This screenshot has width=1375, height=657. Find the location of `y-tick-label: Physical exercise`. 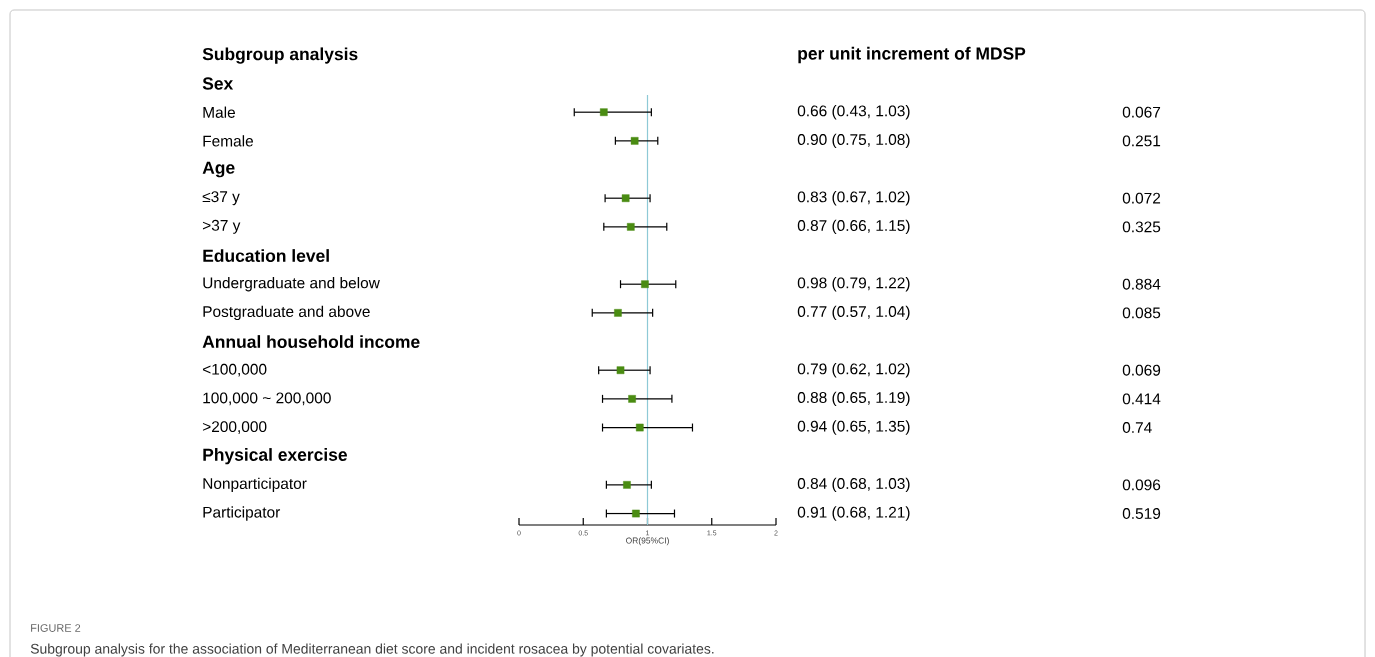

y-tick-label: Physical exercise is located at coordinates (275, 456).